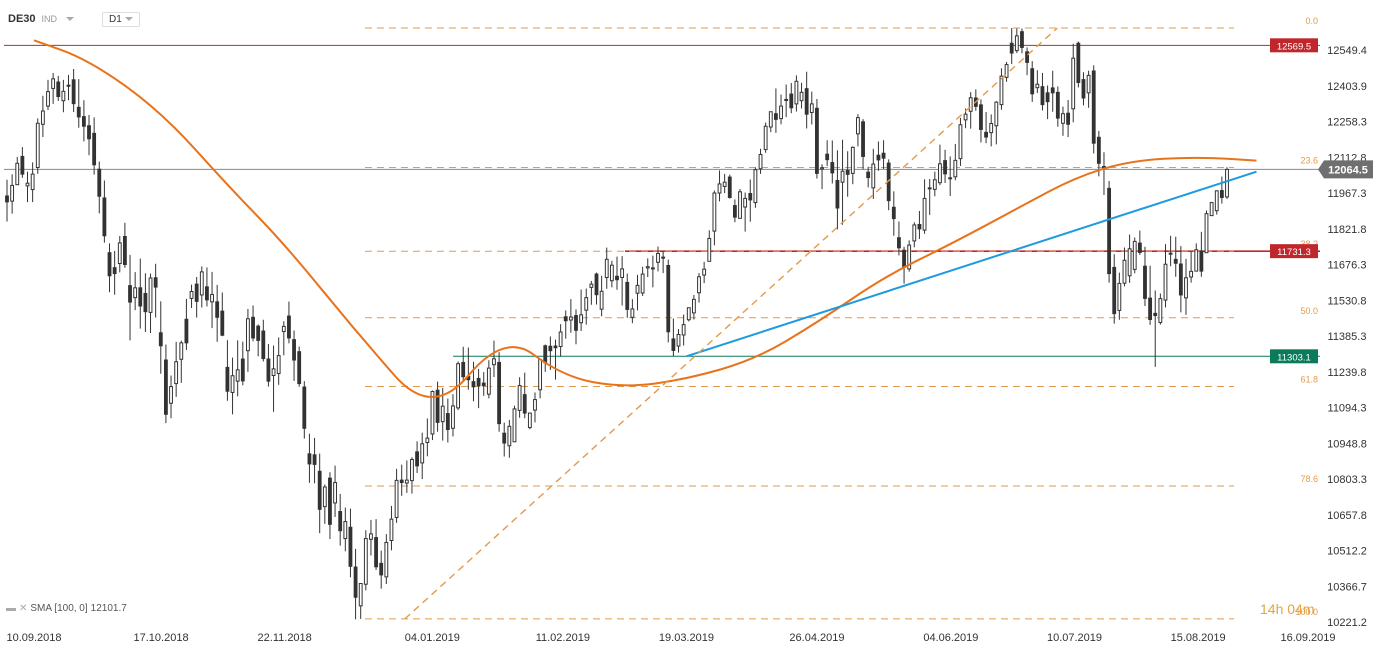 The image size is (1387, 654). What do you see at coordinates (23, 608) in the screenshot?
I see `close-icon: ✕` at bounding box center [23, 608].